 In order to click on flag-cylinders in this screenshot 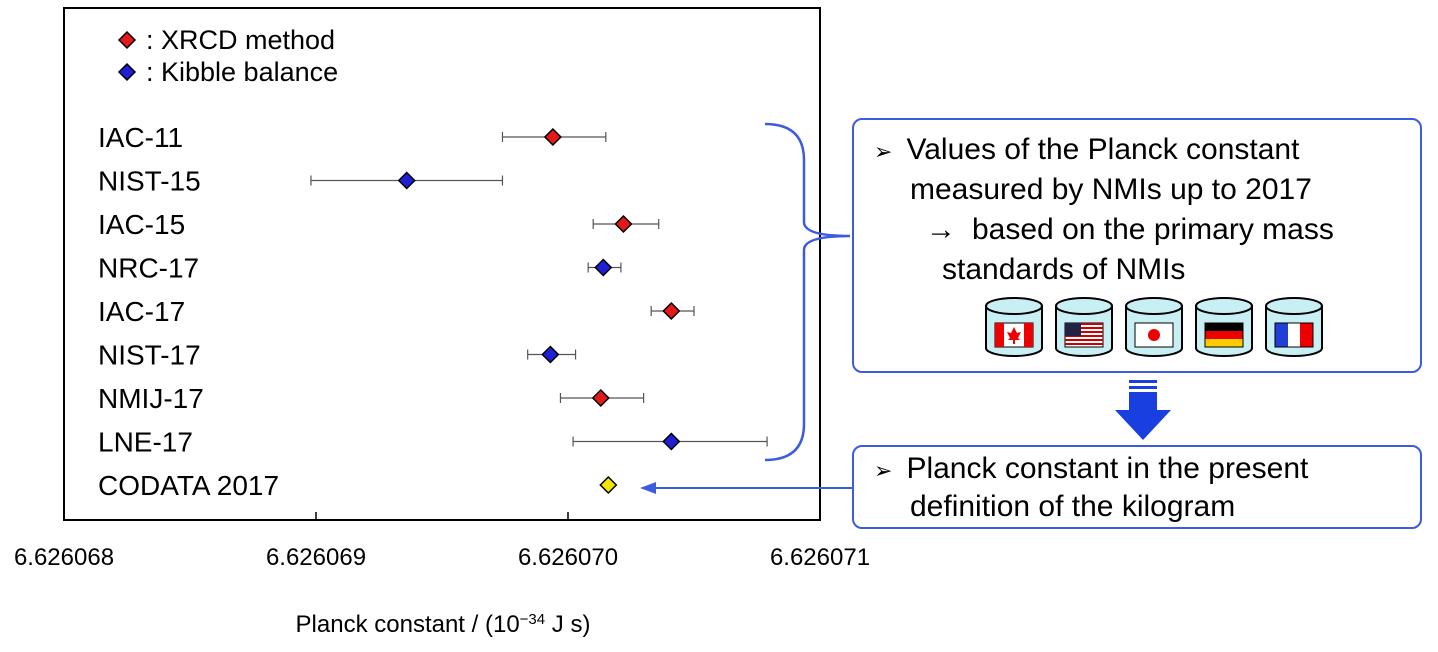, I will do `click(1154, 327)`.